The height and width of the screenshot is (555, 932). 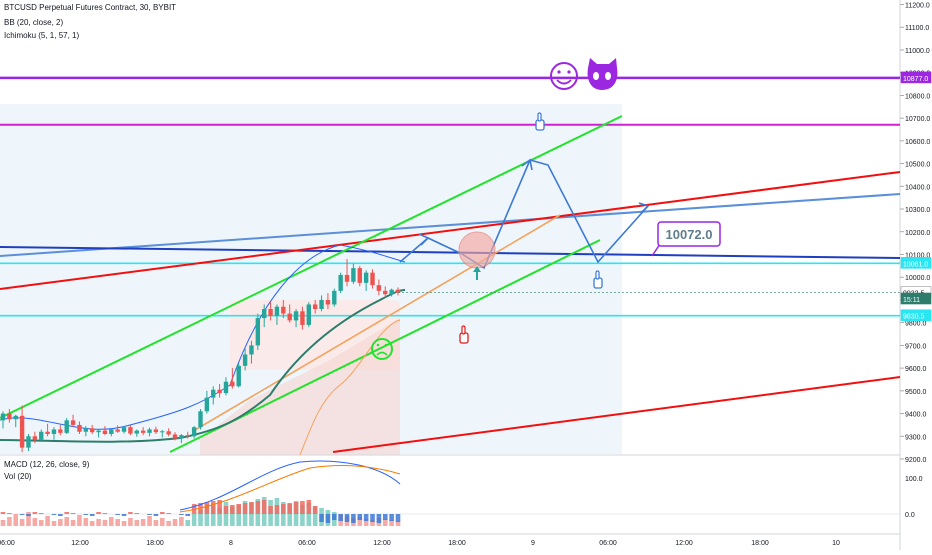 I want to click on bb-upper-band, so click(x=203, y=337).